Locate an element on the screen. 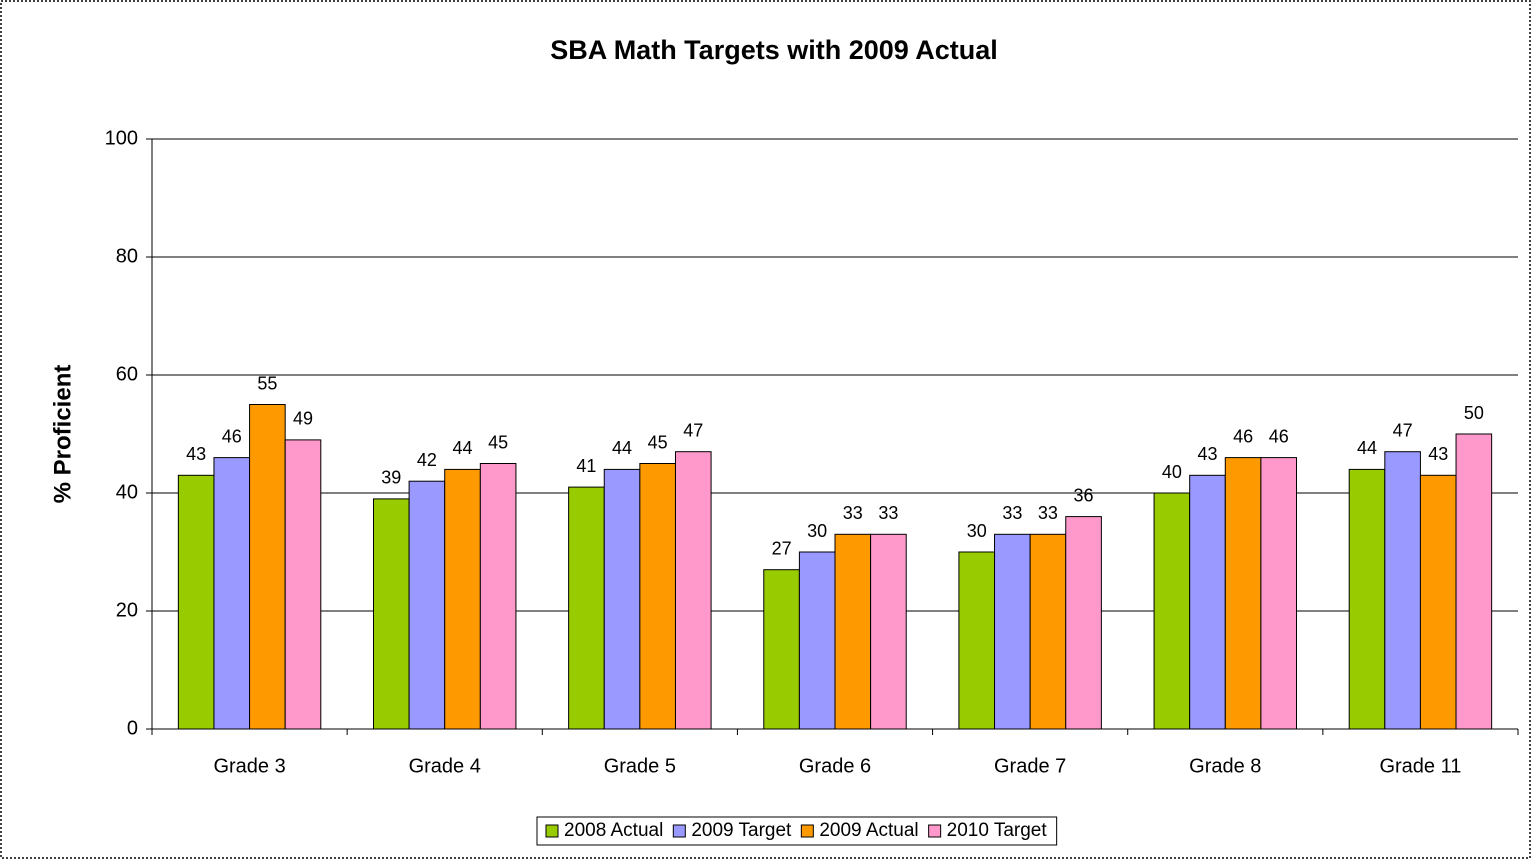 The width and height of the screenshot is (1531, 859). legend-label: 2009 Target is located at coordinates (741, 830).